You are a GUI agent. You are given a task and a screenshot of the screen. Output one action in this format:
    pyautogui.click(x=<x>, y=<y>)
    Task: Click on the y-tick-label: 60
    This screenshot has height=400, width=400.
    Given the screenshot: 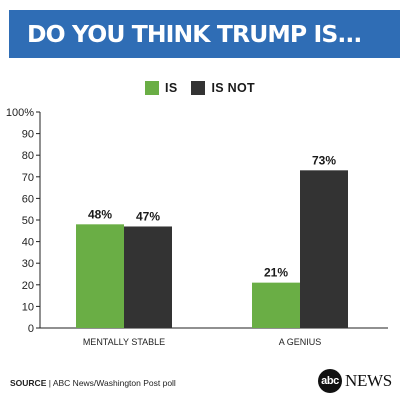 What is the action you would take?
    pyautogui.click(x=28, y=199)
    